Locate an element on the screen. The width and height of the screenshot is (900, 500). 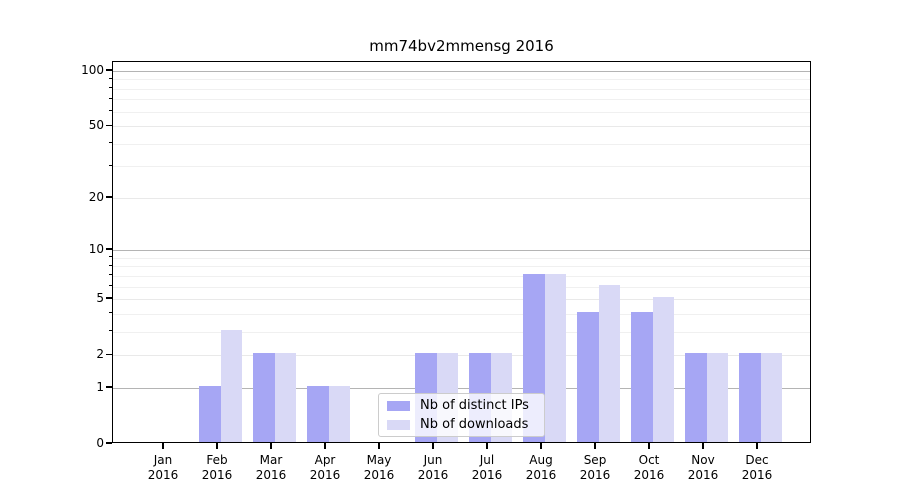
bar-nb-of-downloads-feb is located at coordinates (231, 385).